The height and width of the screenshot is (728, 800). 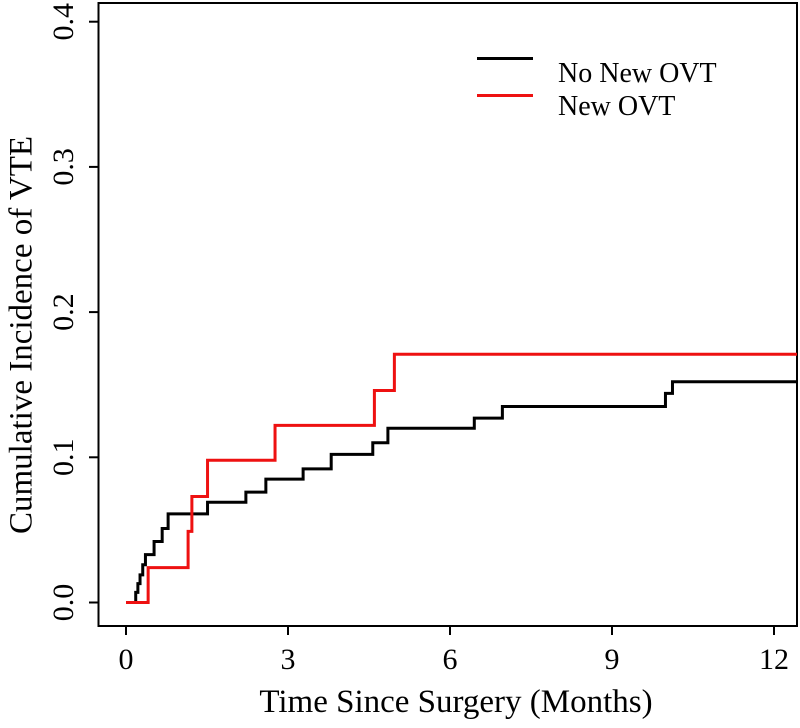 What do you see at coordinates (63, 603) in the screenshot?
I see `y-tick-label: 0.0` at bounding box center [63, 603].